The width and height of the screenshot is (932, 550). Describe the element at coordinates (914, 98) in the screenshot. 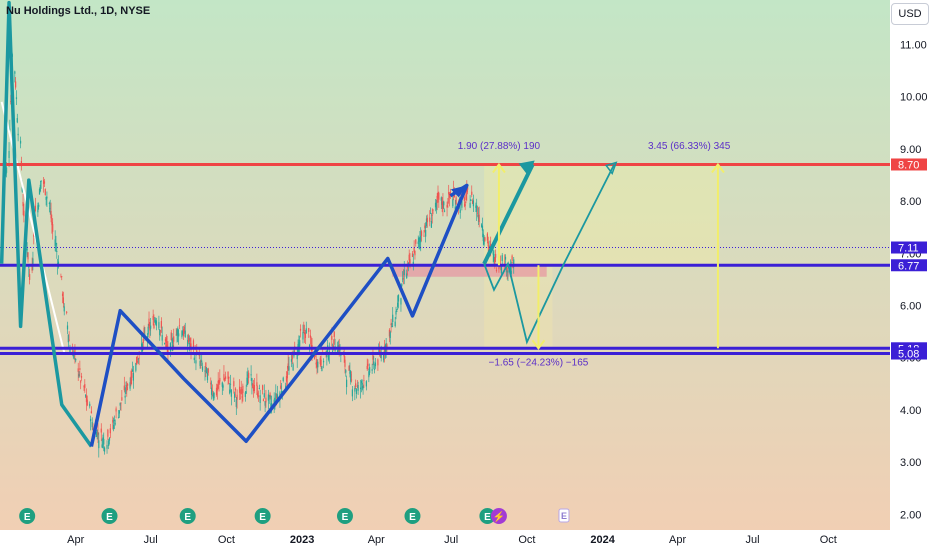

I see `y-tick-label: 10.00` at that location.